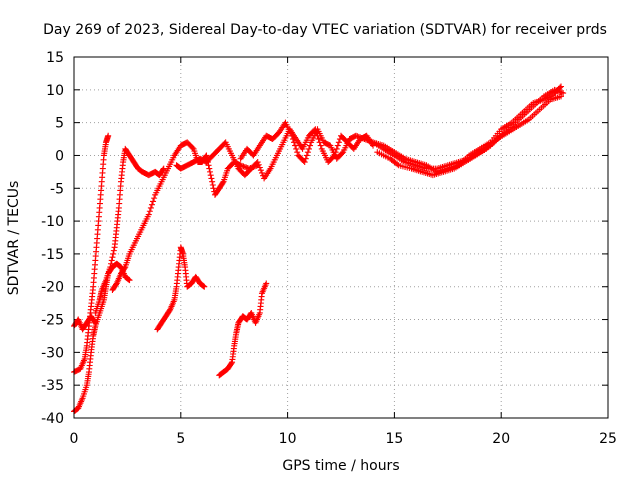 The image size is (640, 480). Describe the element at coordinates (52, 419) in the screenshot. I see `y-tick-label: -40` at that location.